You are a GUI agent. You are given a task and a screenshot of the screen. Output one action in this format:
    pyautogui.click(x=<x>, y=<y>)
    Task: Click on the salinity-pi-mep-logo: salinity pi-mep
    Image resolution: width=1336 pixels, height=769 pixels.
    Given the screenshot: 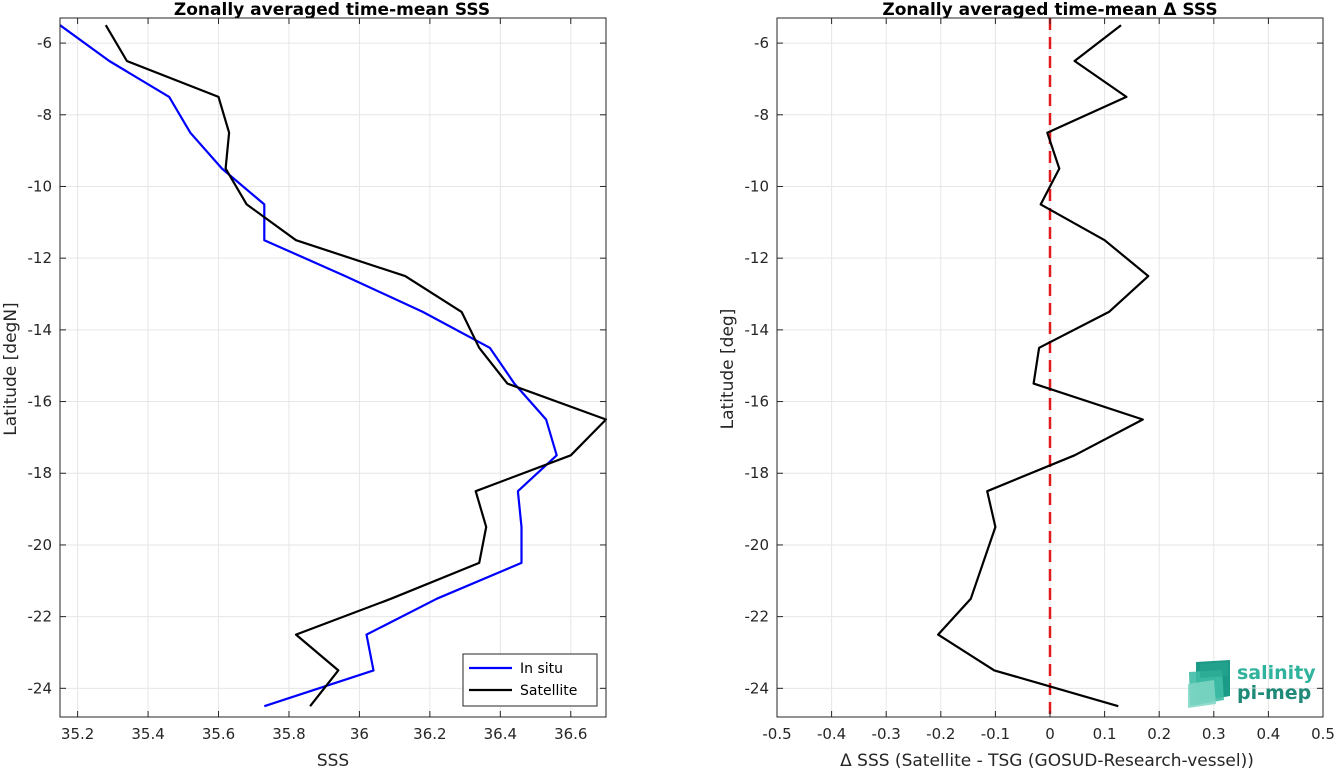 What is the action you would take?
    pyautogui.click(x=1252, y=684)
    